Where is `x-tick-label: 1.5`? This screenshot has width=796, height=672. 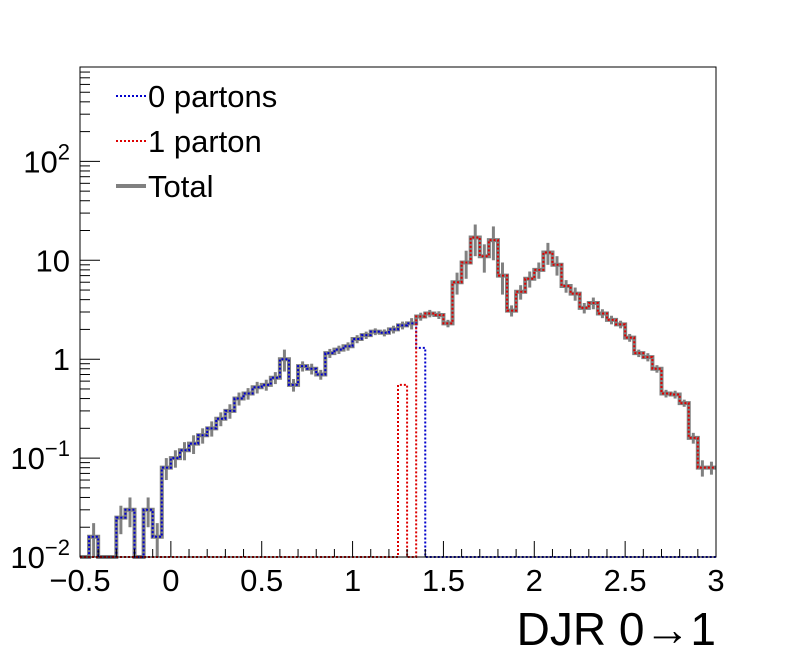 x-tick-label: 1.5 is located at coordinates (443, 580).